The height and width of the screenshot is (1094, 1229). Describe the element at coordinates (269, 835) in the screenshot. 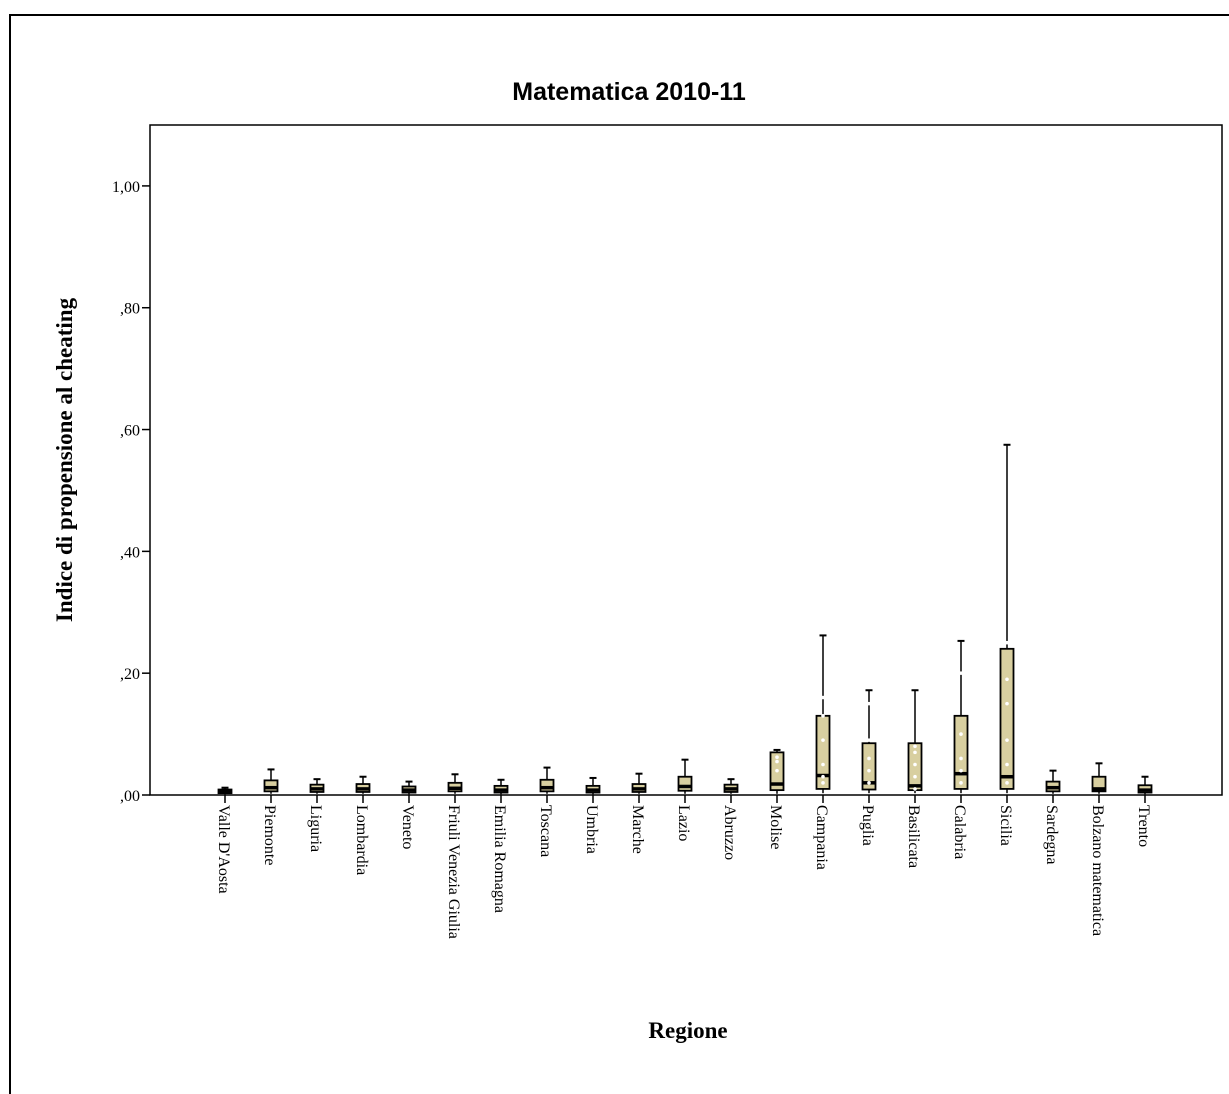

I see `x-tick-label: Piemonte` at that location.